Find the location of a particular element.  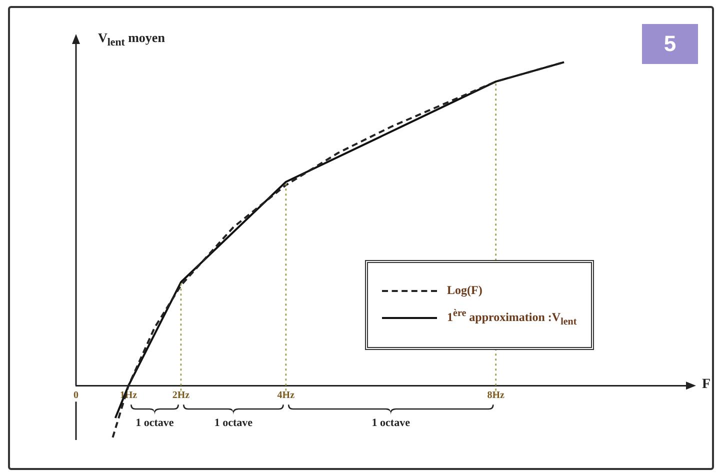

y-axis-title: V$_{lent}$ moyen is located at coordinates (131, 39).